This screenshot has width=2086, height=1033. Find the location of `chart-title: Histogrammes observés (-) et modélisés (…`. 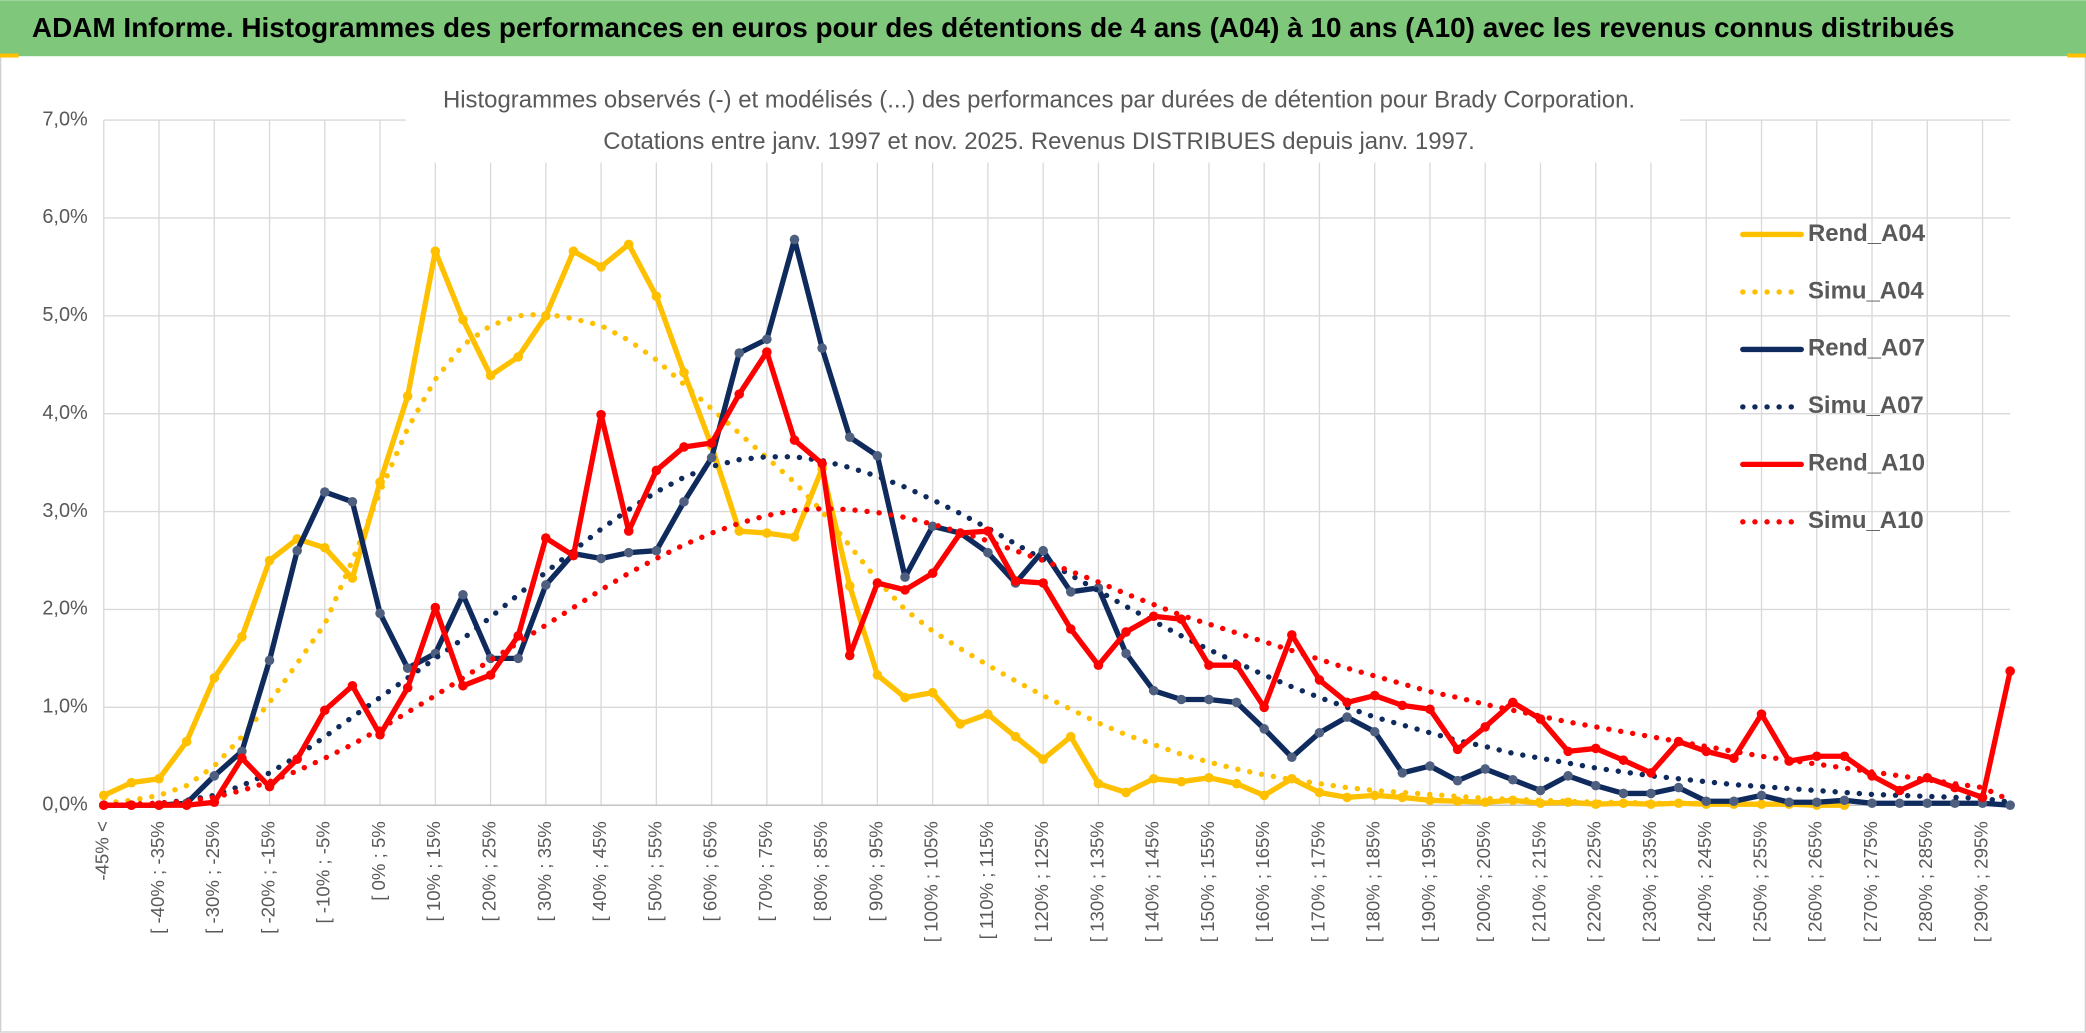

chart-title: Histogrammes observés (-) et modélisés (… is located at coordinates (1039, 100).